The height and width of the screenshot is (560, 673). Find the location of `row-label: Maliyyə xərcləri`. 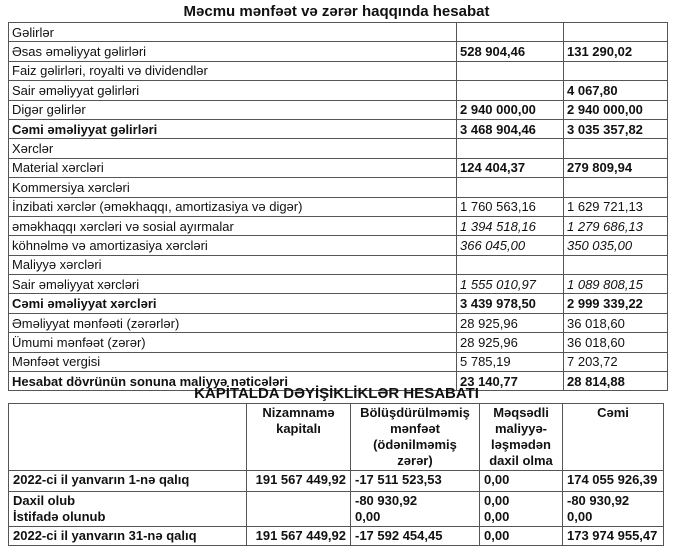

row-label: Maliyyə xərcləri is located at coordinates (232, 265).